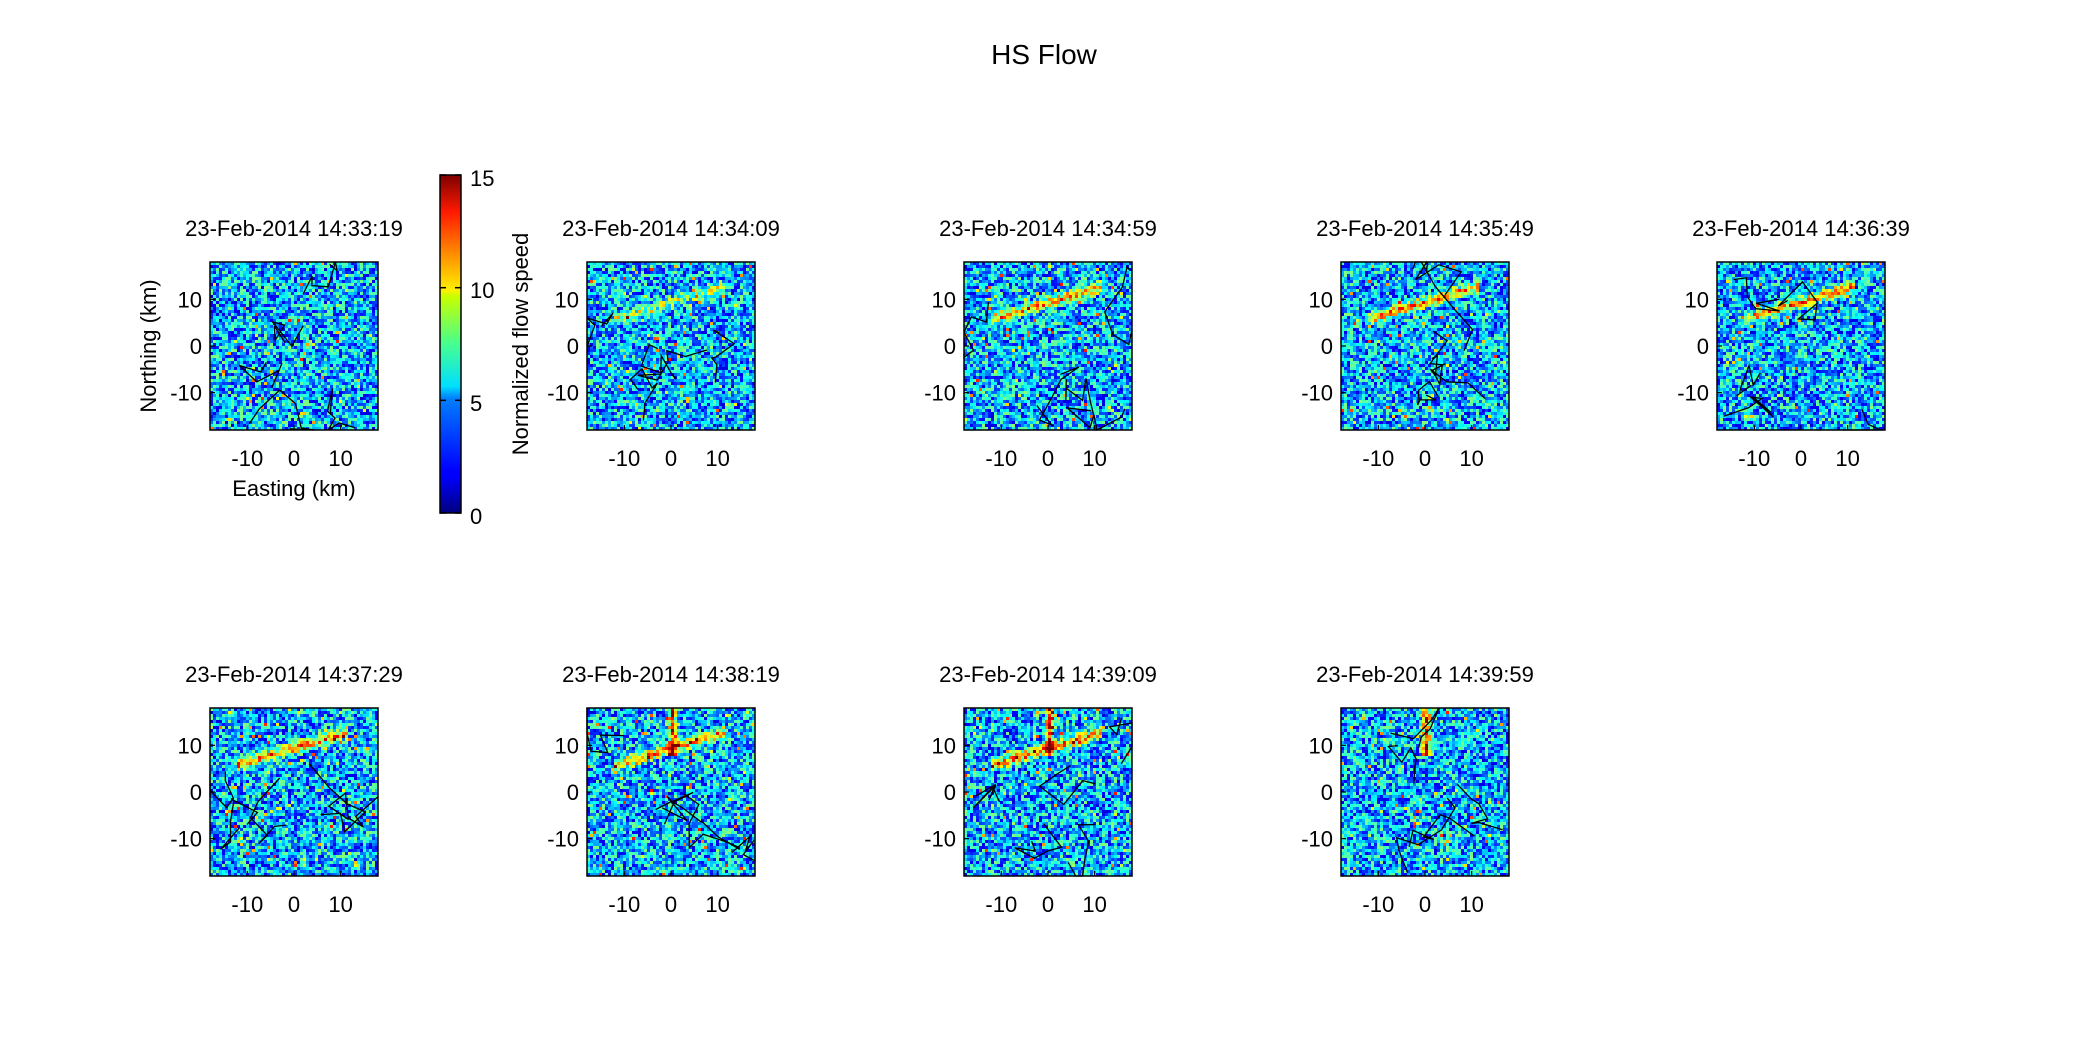 The height and width of the screenshot is (1054, 2083). I want to click on panel-title: 23-Feb-2014 14:36:39, so click(1801, 228).